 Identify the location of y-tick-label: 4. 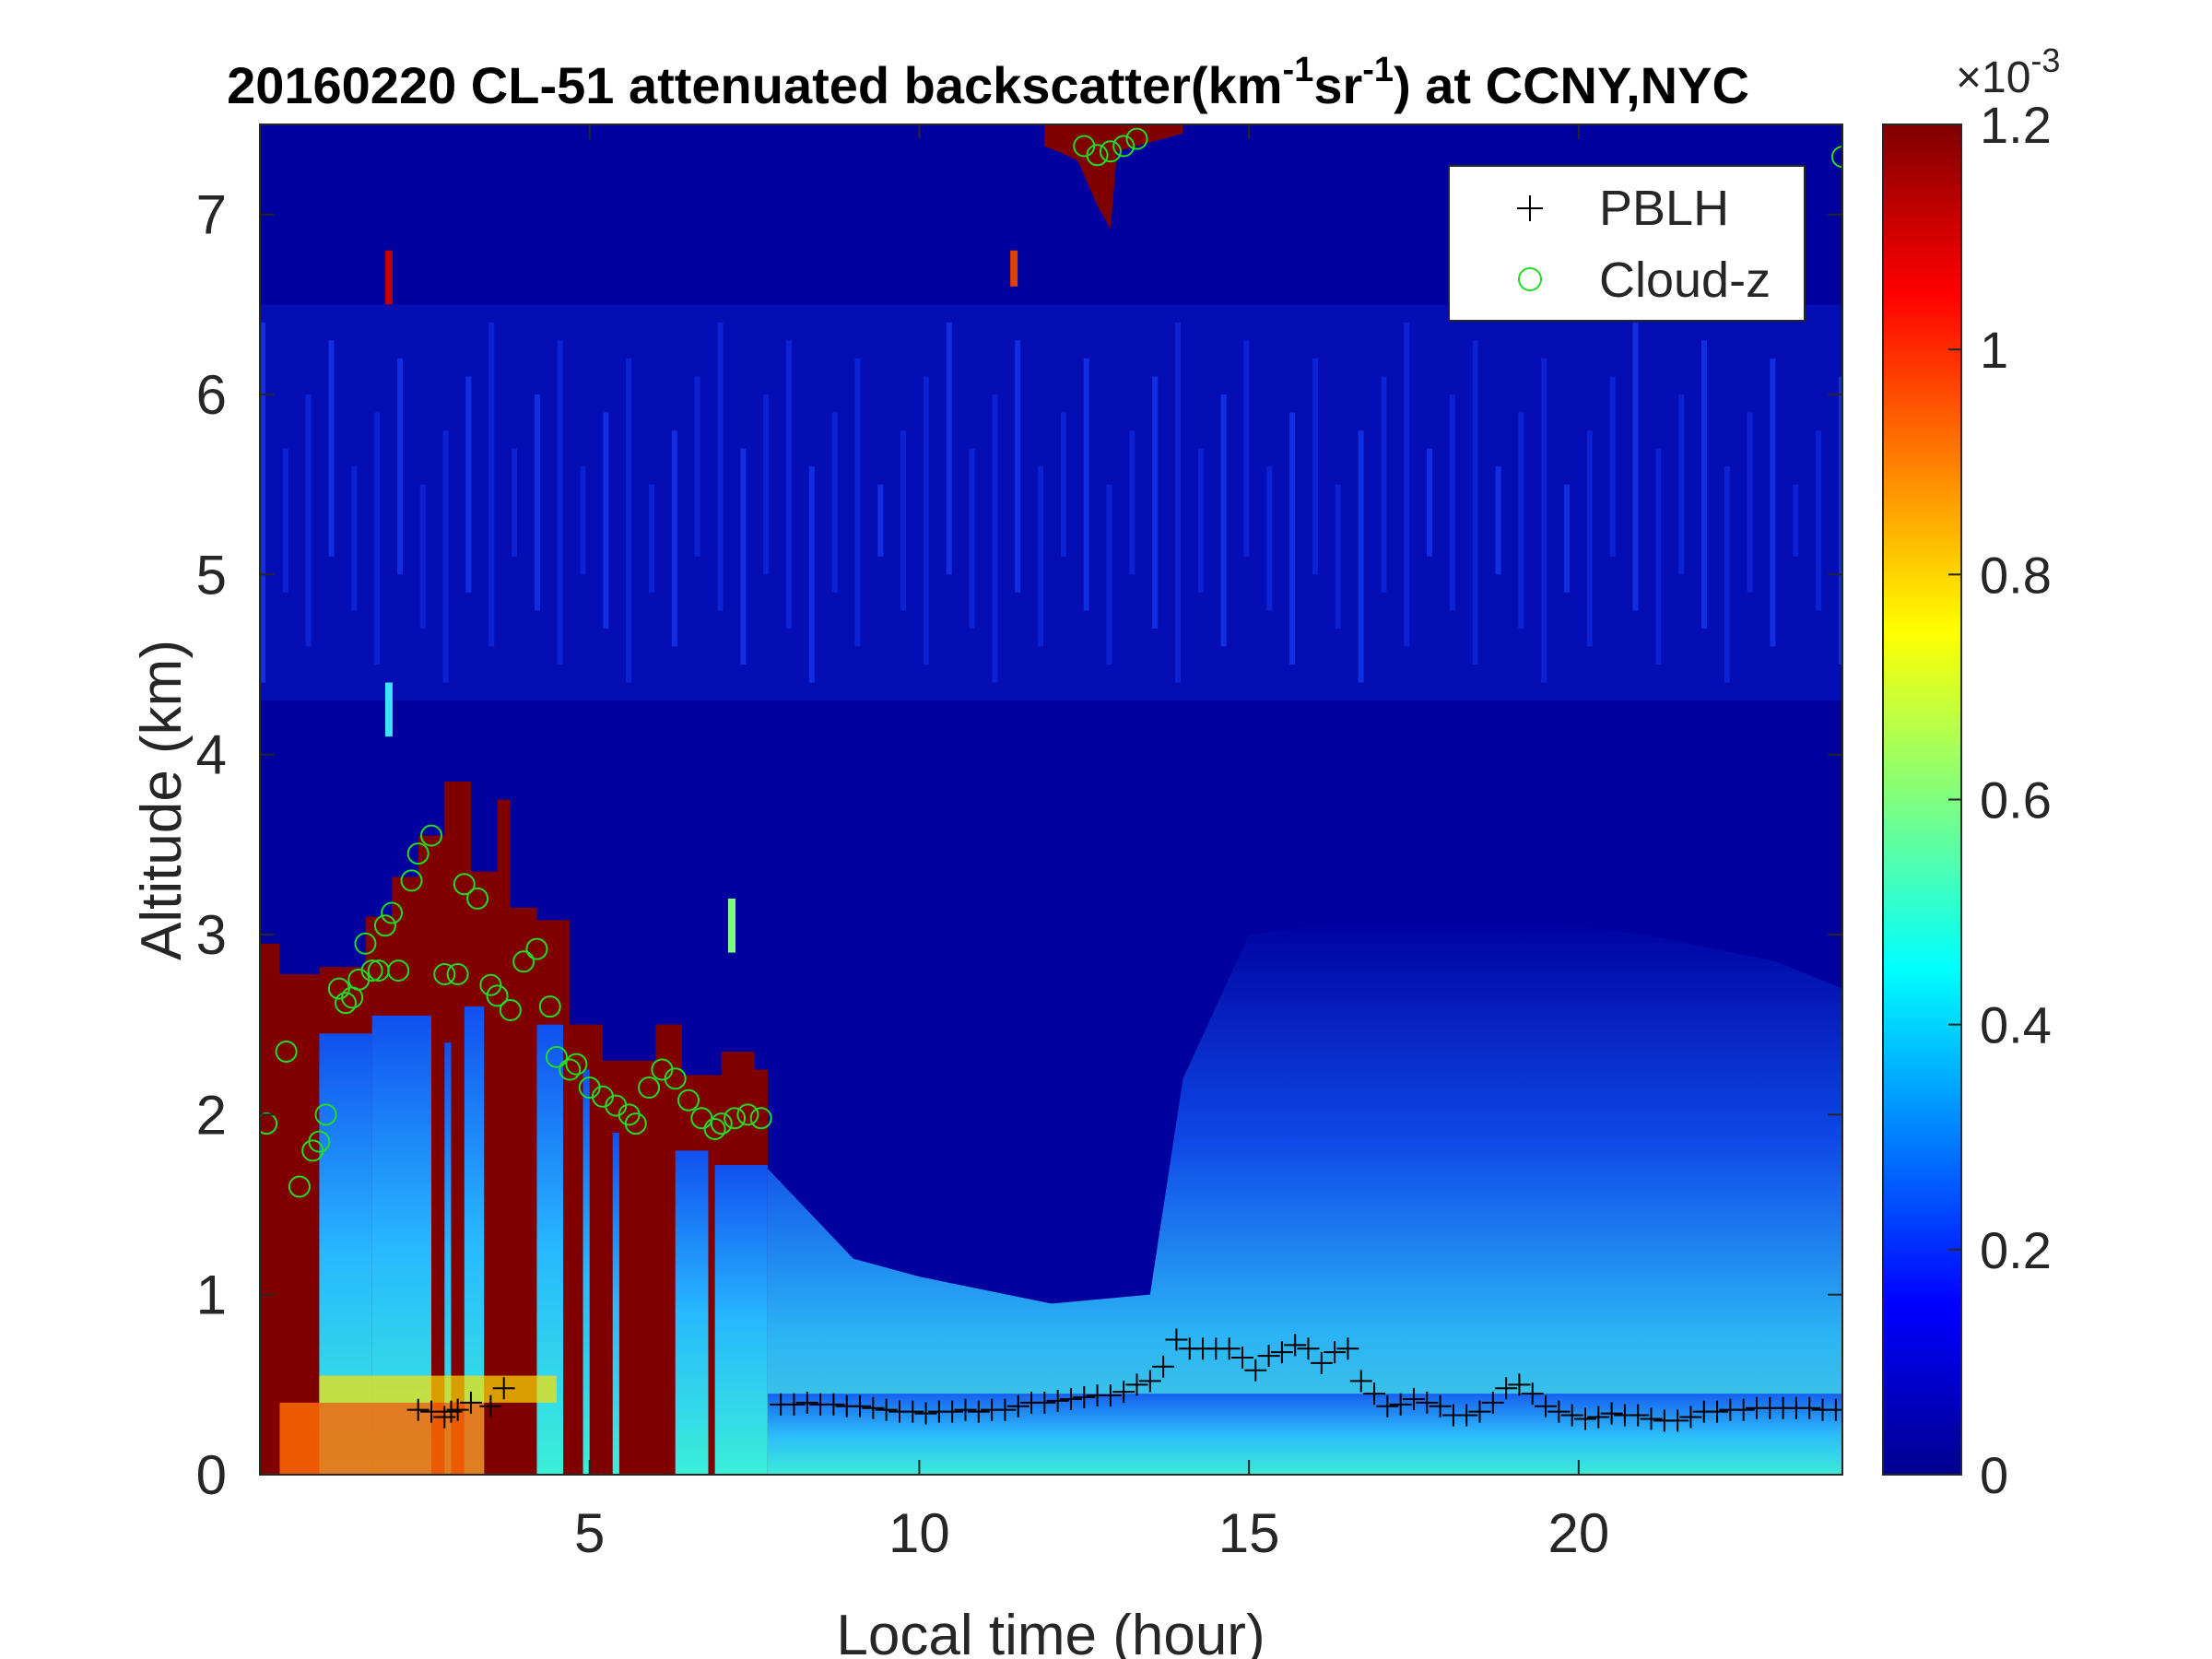
(211, 755).